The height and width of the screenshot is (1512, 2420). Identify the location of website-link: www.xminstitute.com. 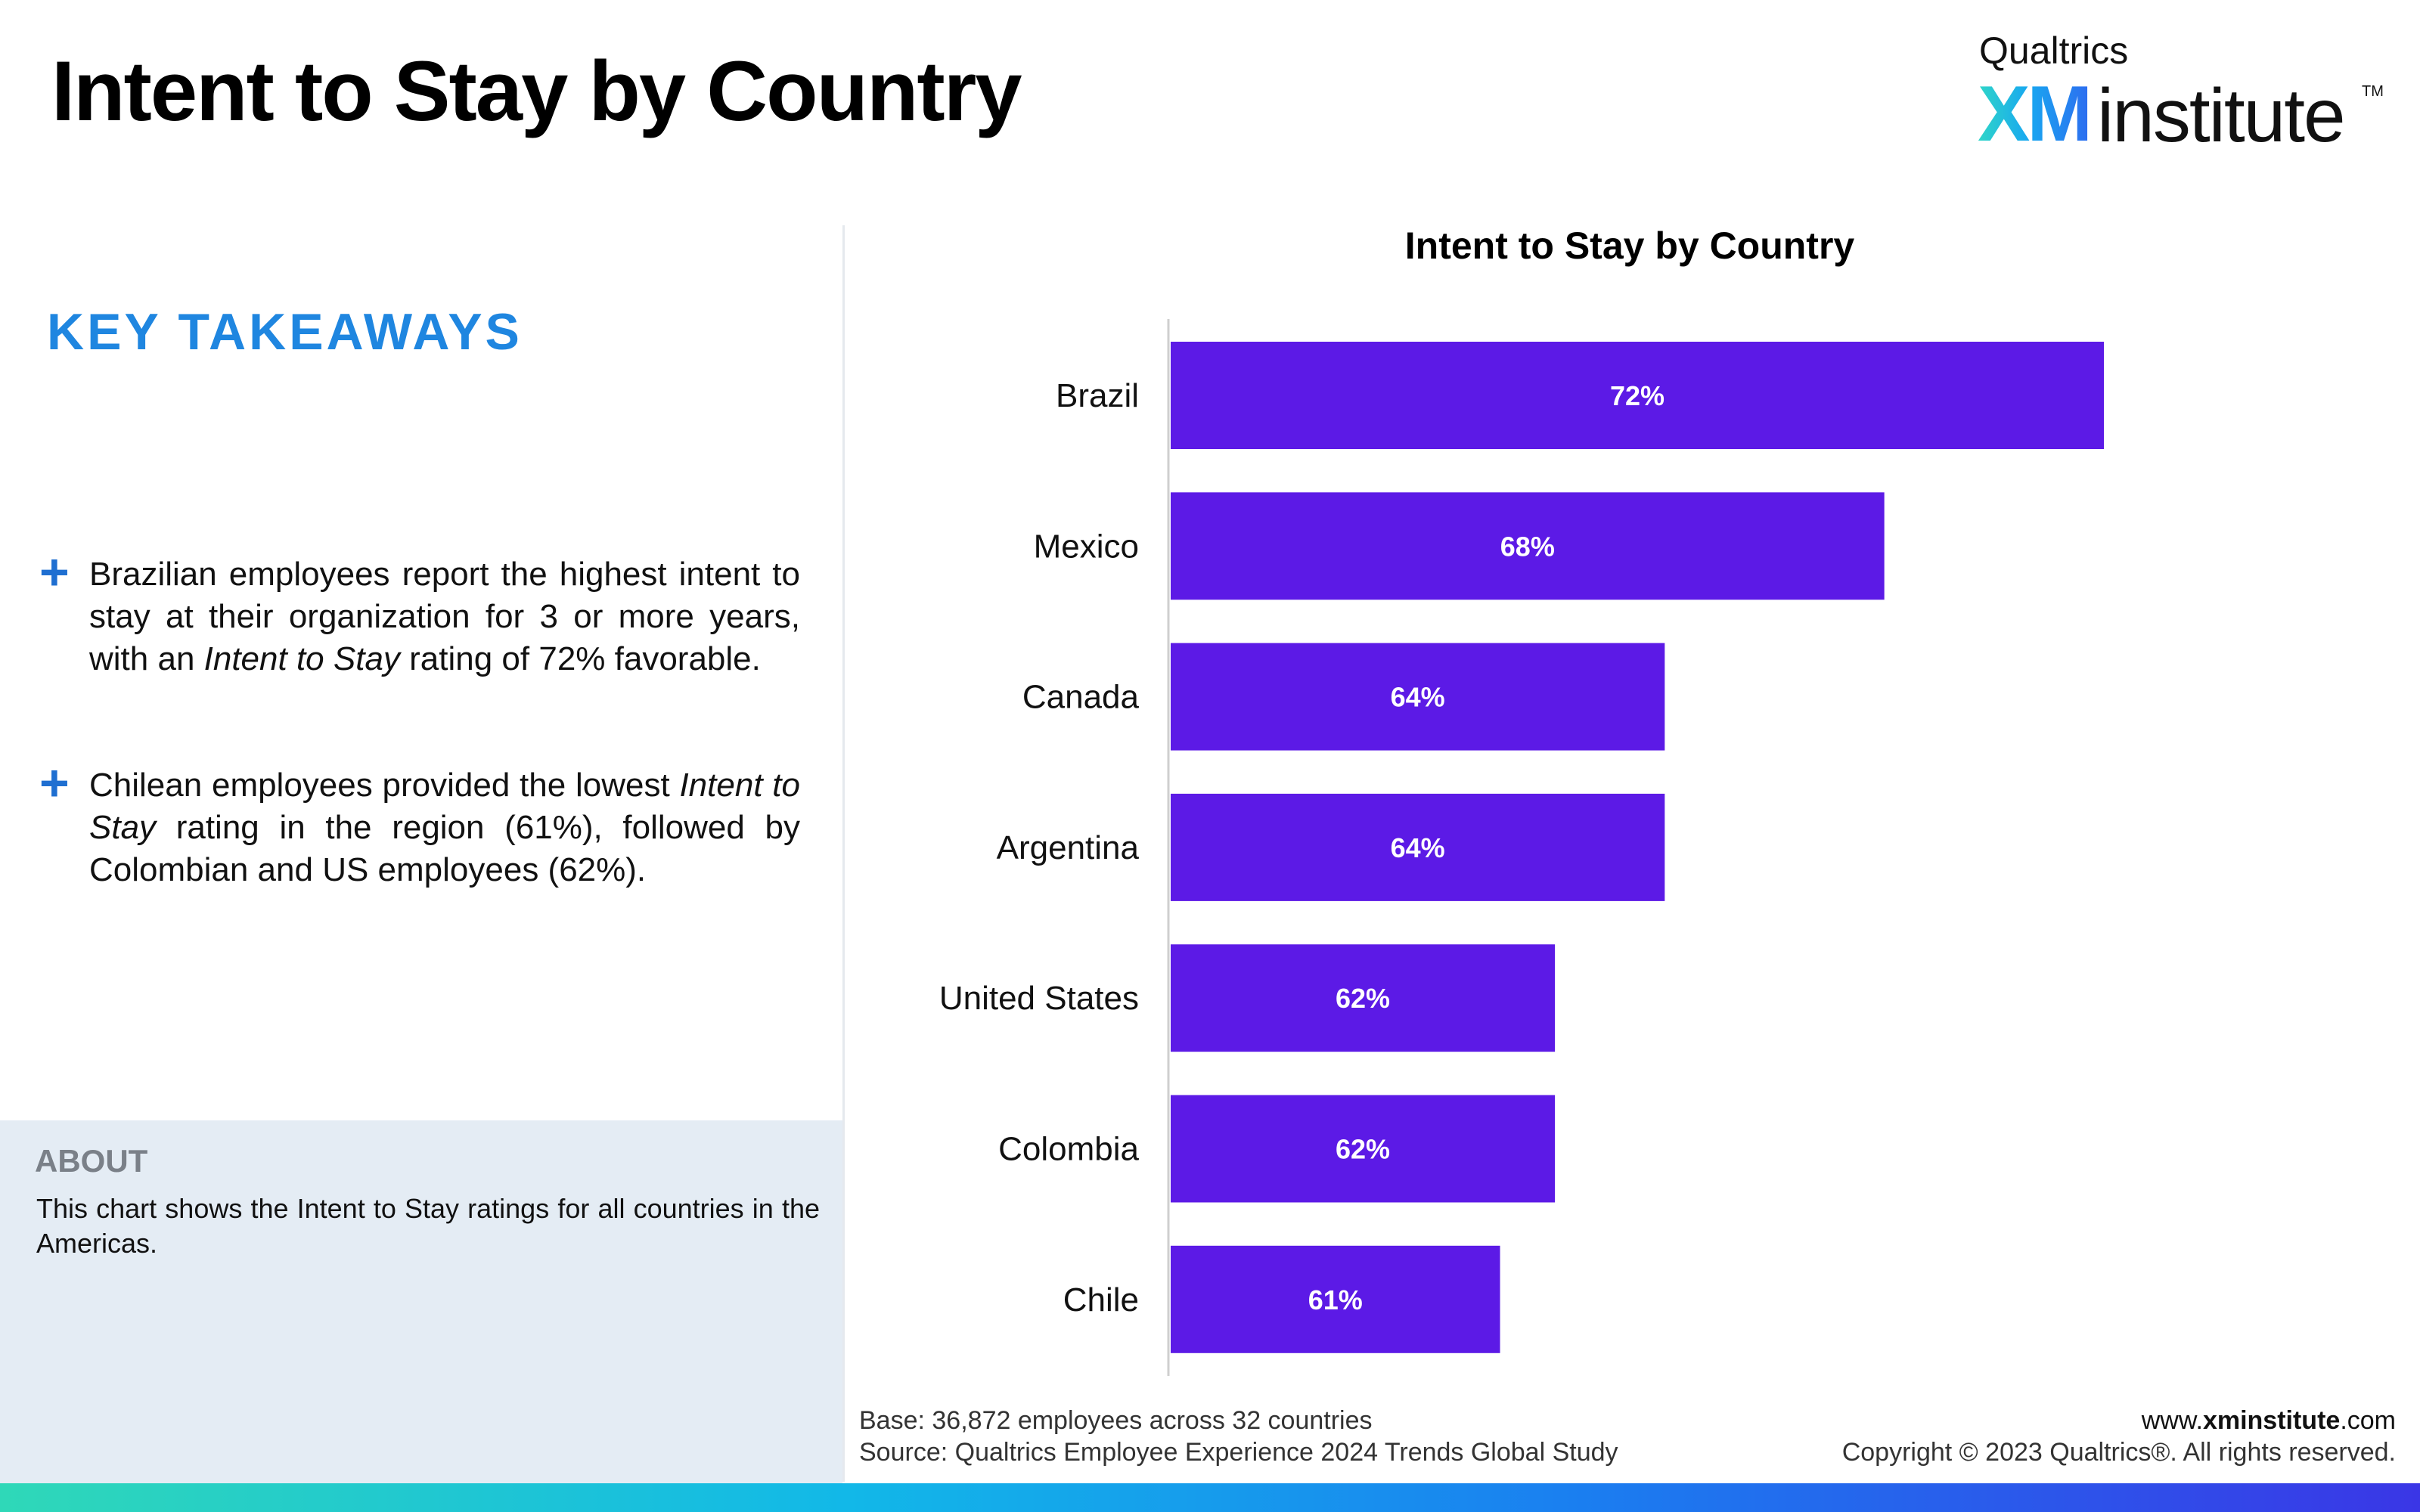
(2269, 1421).